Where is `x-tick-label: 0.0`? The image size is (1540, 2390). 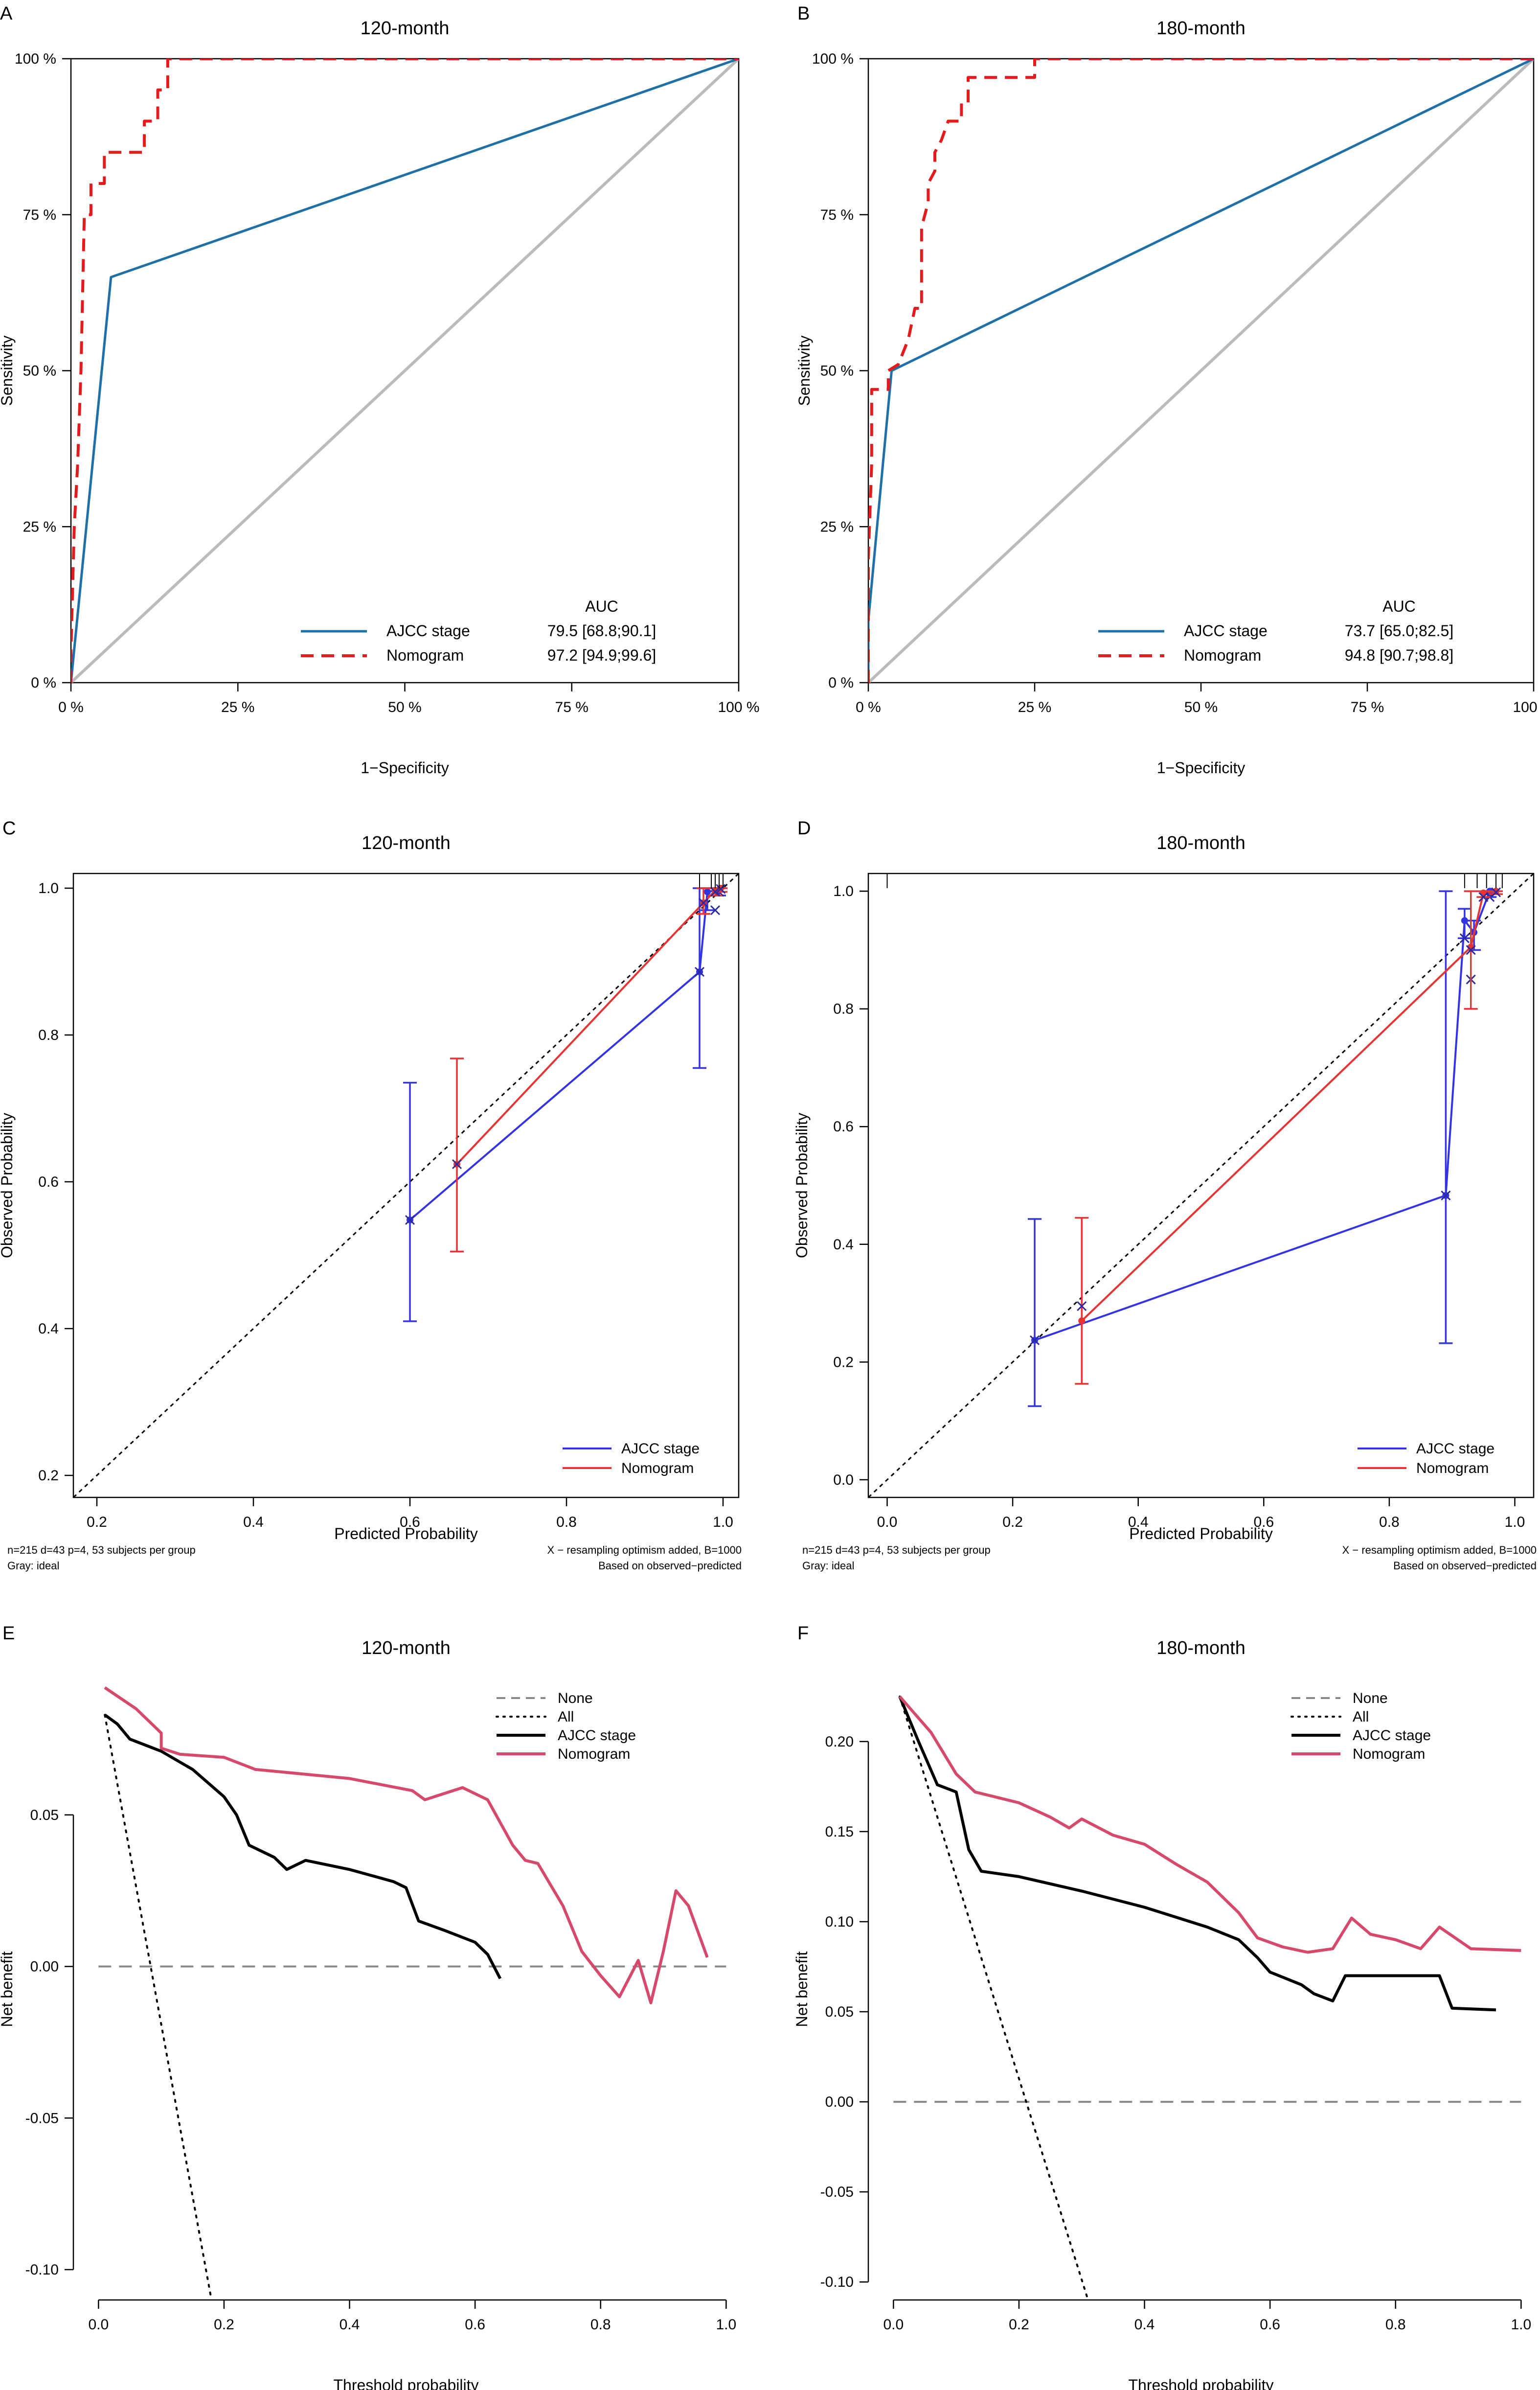
x-tick-label: 0.0 is located at coordinates (894, 2325).